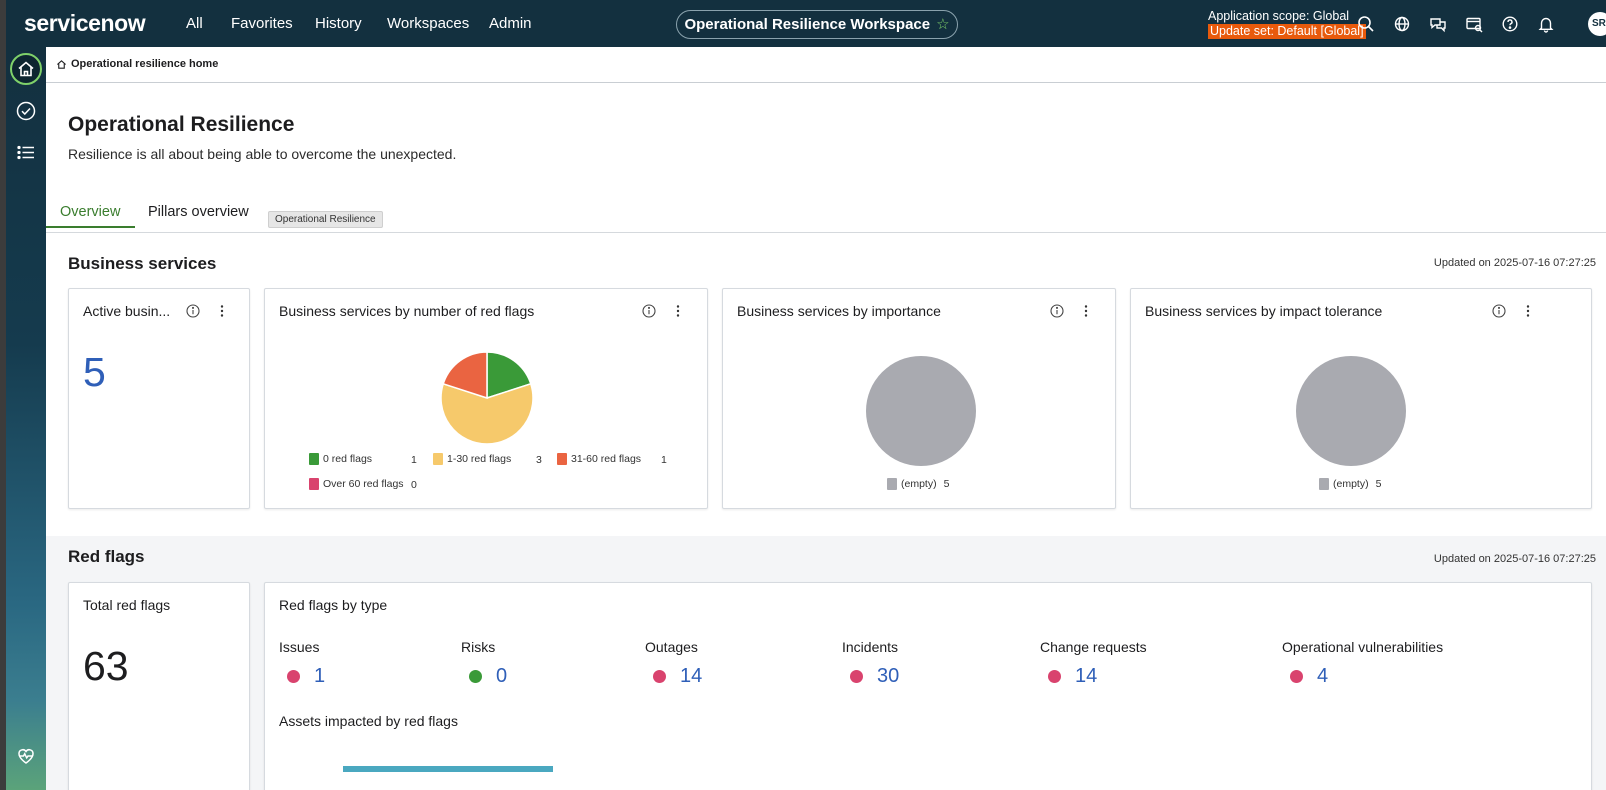 The width and height of the screenshot is (1606, 790). Describe the element at coordinates (61, 64) in the screenshot. I see `home-small-icon` at that location.